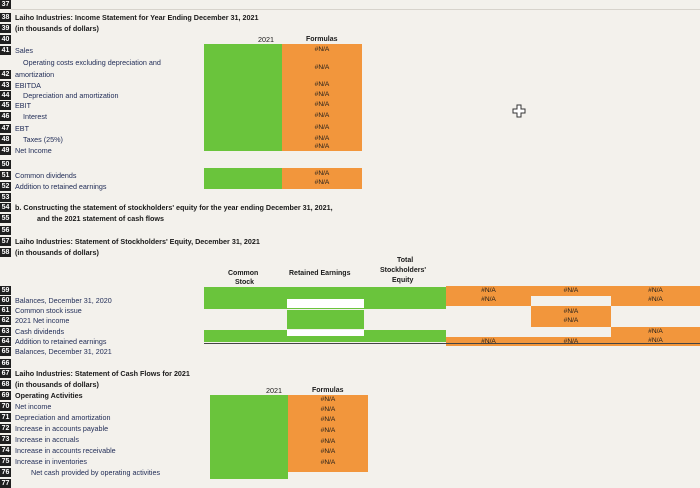 Image resolution: width=700 pixels, height=488 pixels. Describe the element at coordinates (5, 320) in the screenshot. I see `row-number: 62` at that location.